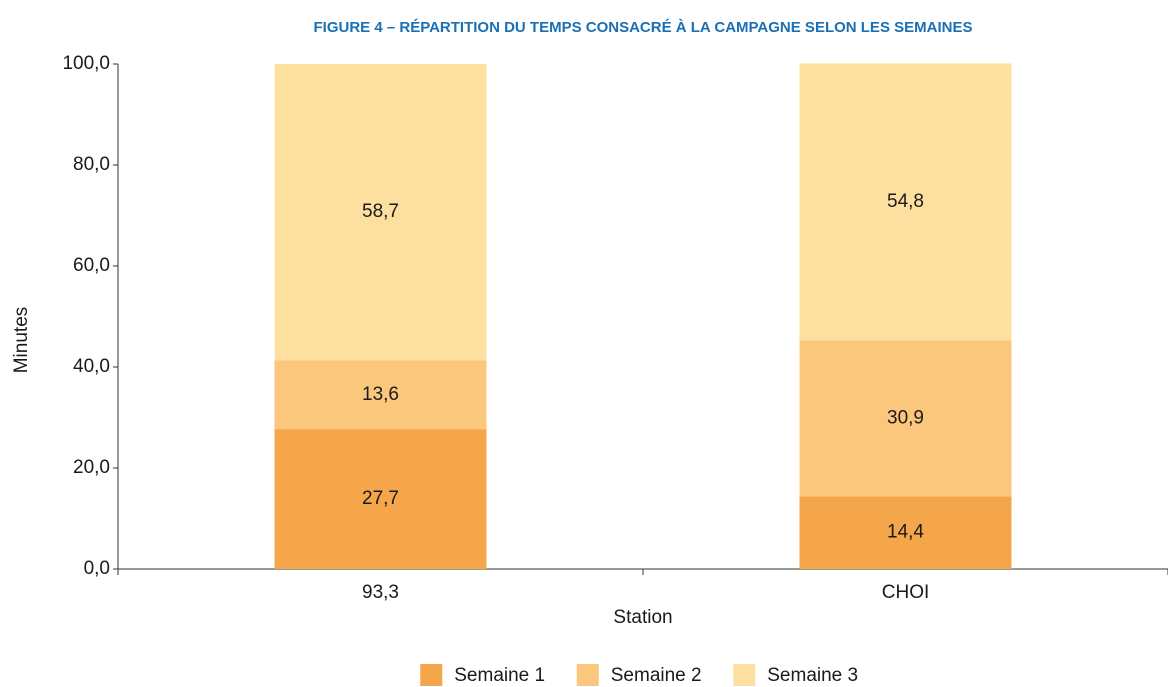 Image resolution: width=1168 pixels, height=687 pixels. What do you see at coordinates (91, 164) in the screenshot?
I see `y-tick-label: 80,0` at bounding box center [91, 164].